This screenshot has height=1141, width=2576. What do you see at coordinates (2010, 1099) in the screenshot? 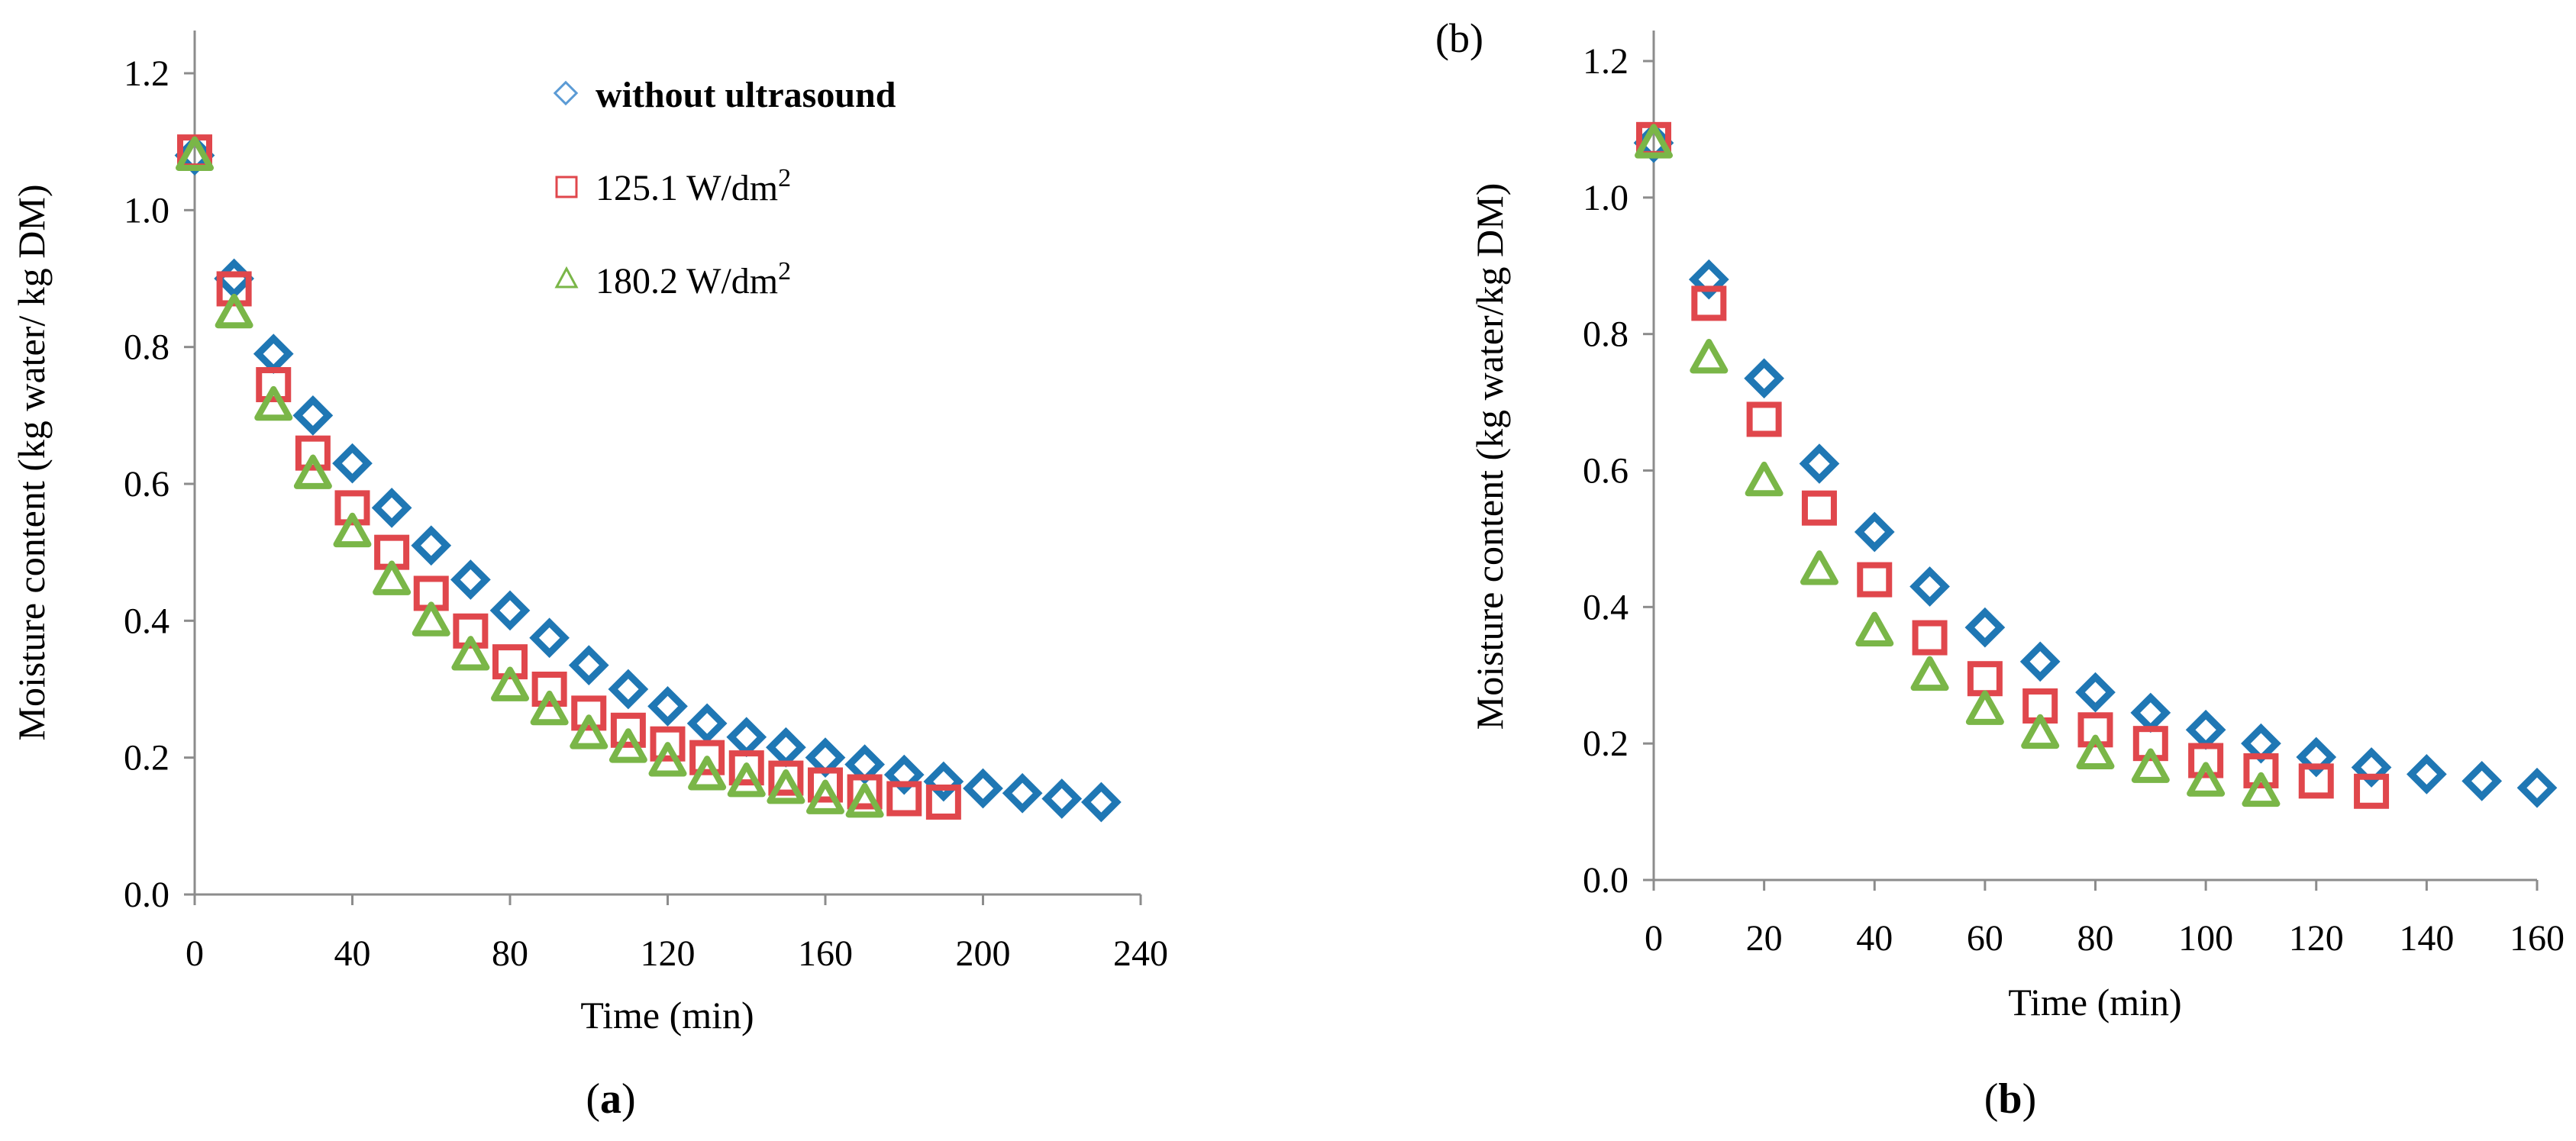
I see `panel-b-caption: (b)` at bounding box center [2010, 1099].